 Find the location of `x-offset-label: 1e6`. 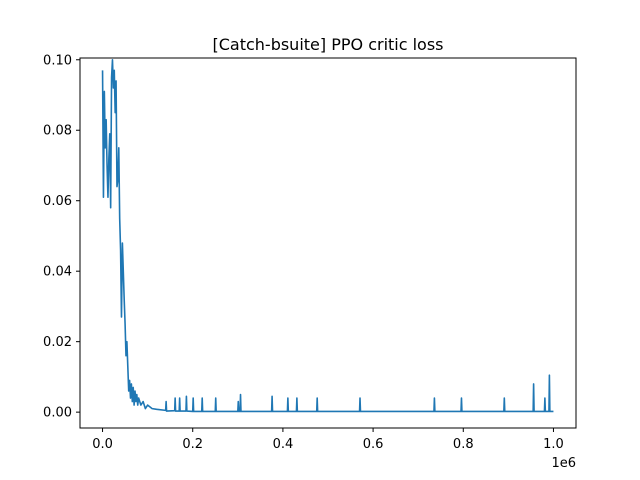

x-offset-label: 1e6 is located at coordinates (563, 463).